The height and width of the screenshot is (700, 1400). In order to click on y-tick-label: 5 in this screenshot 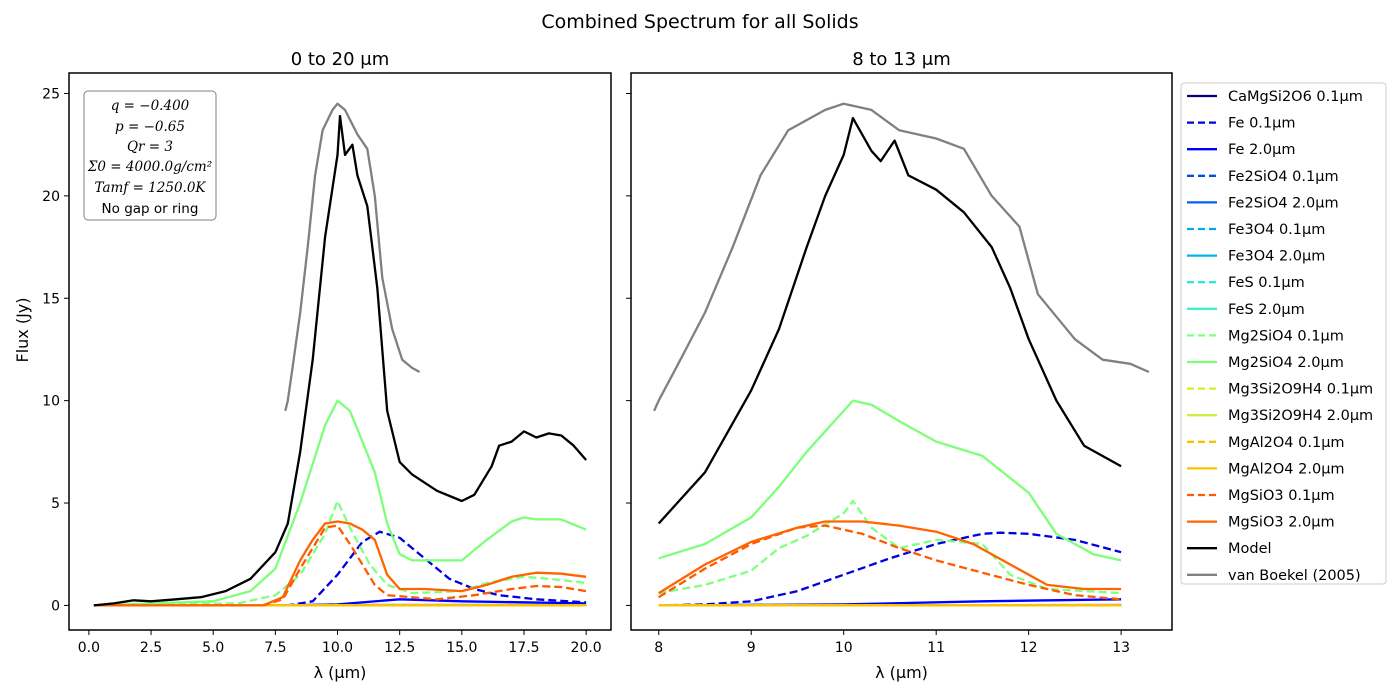, I will do `click(55, 504)`.